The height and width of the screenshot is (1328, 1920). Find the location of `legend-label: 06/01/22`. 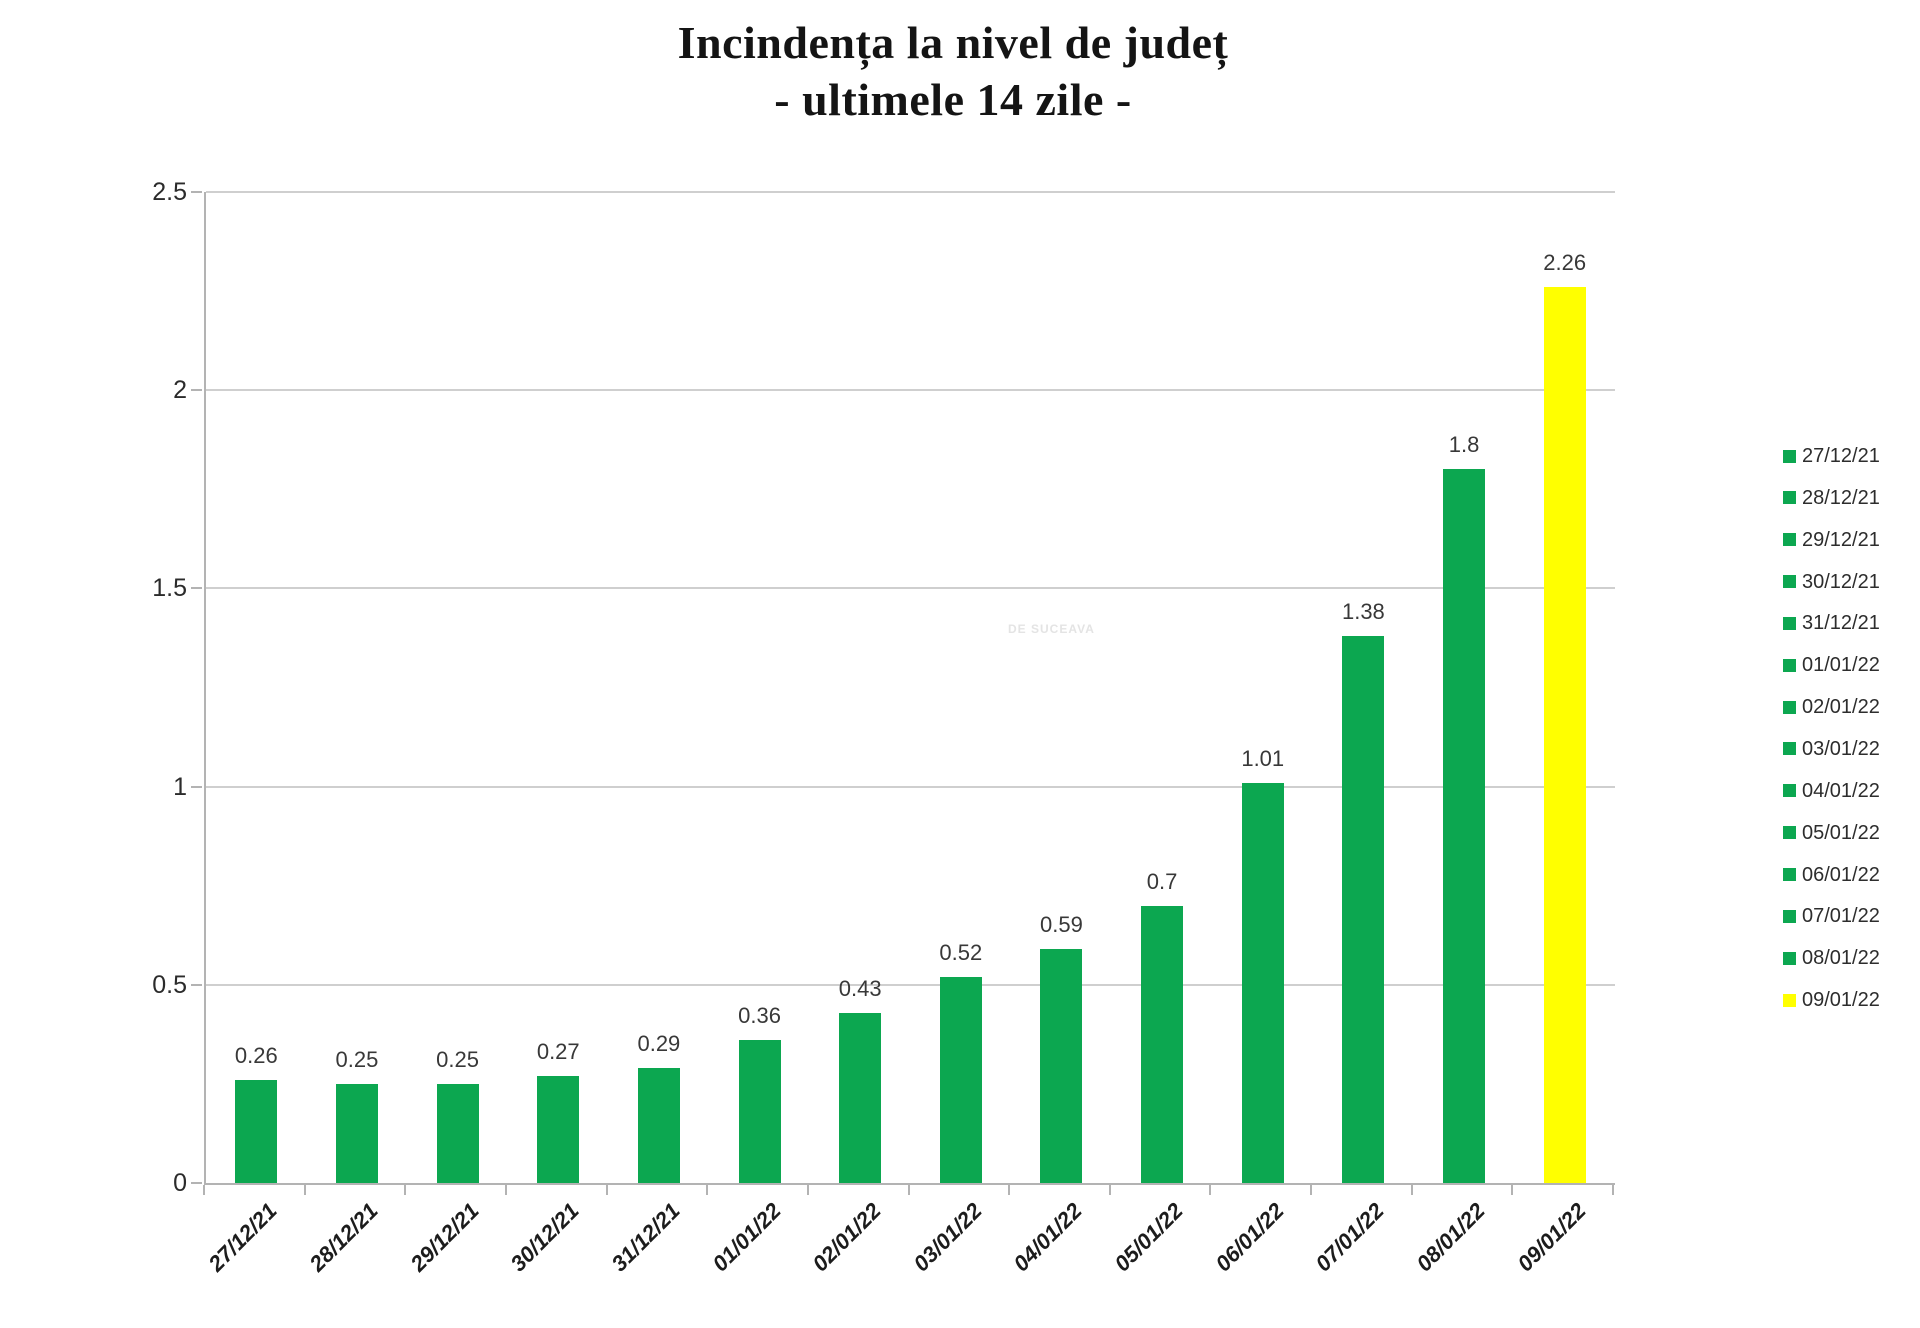

legend-label: 06/01/22 is located at coordinates (1841, 874).